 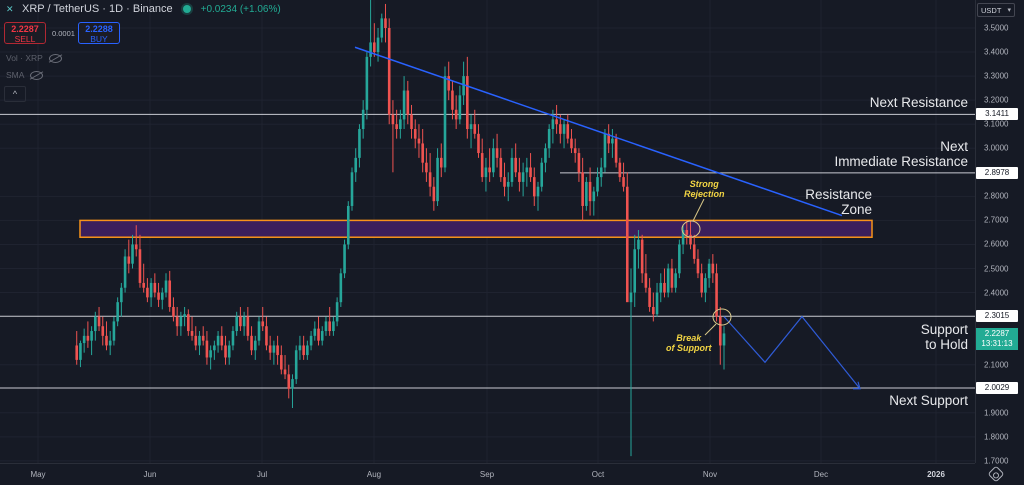 I want to click on time-tick: May, so click(x=38, y=474).